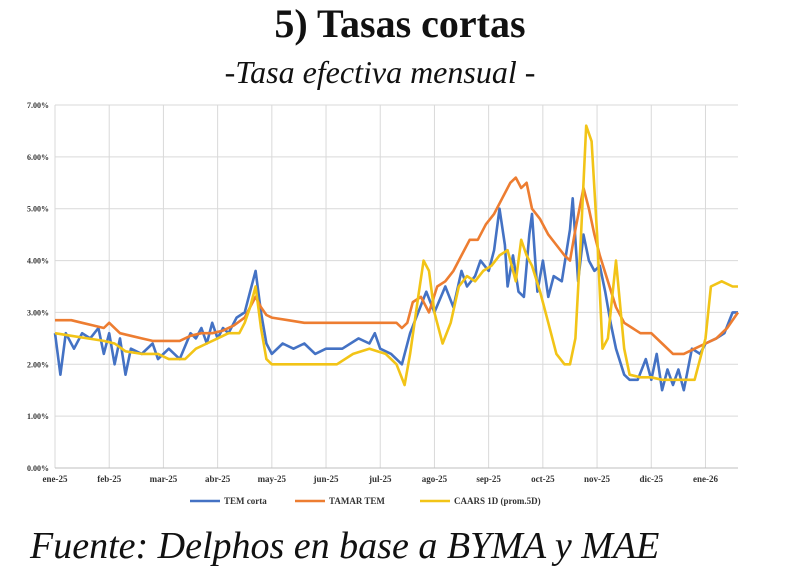 This screenshot has height=582, width=800. Describe the element at coordinates (543, 479) in the screenshot. I see `x-tick-label: oct-25` at that location.